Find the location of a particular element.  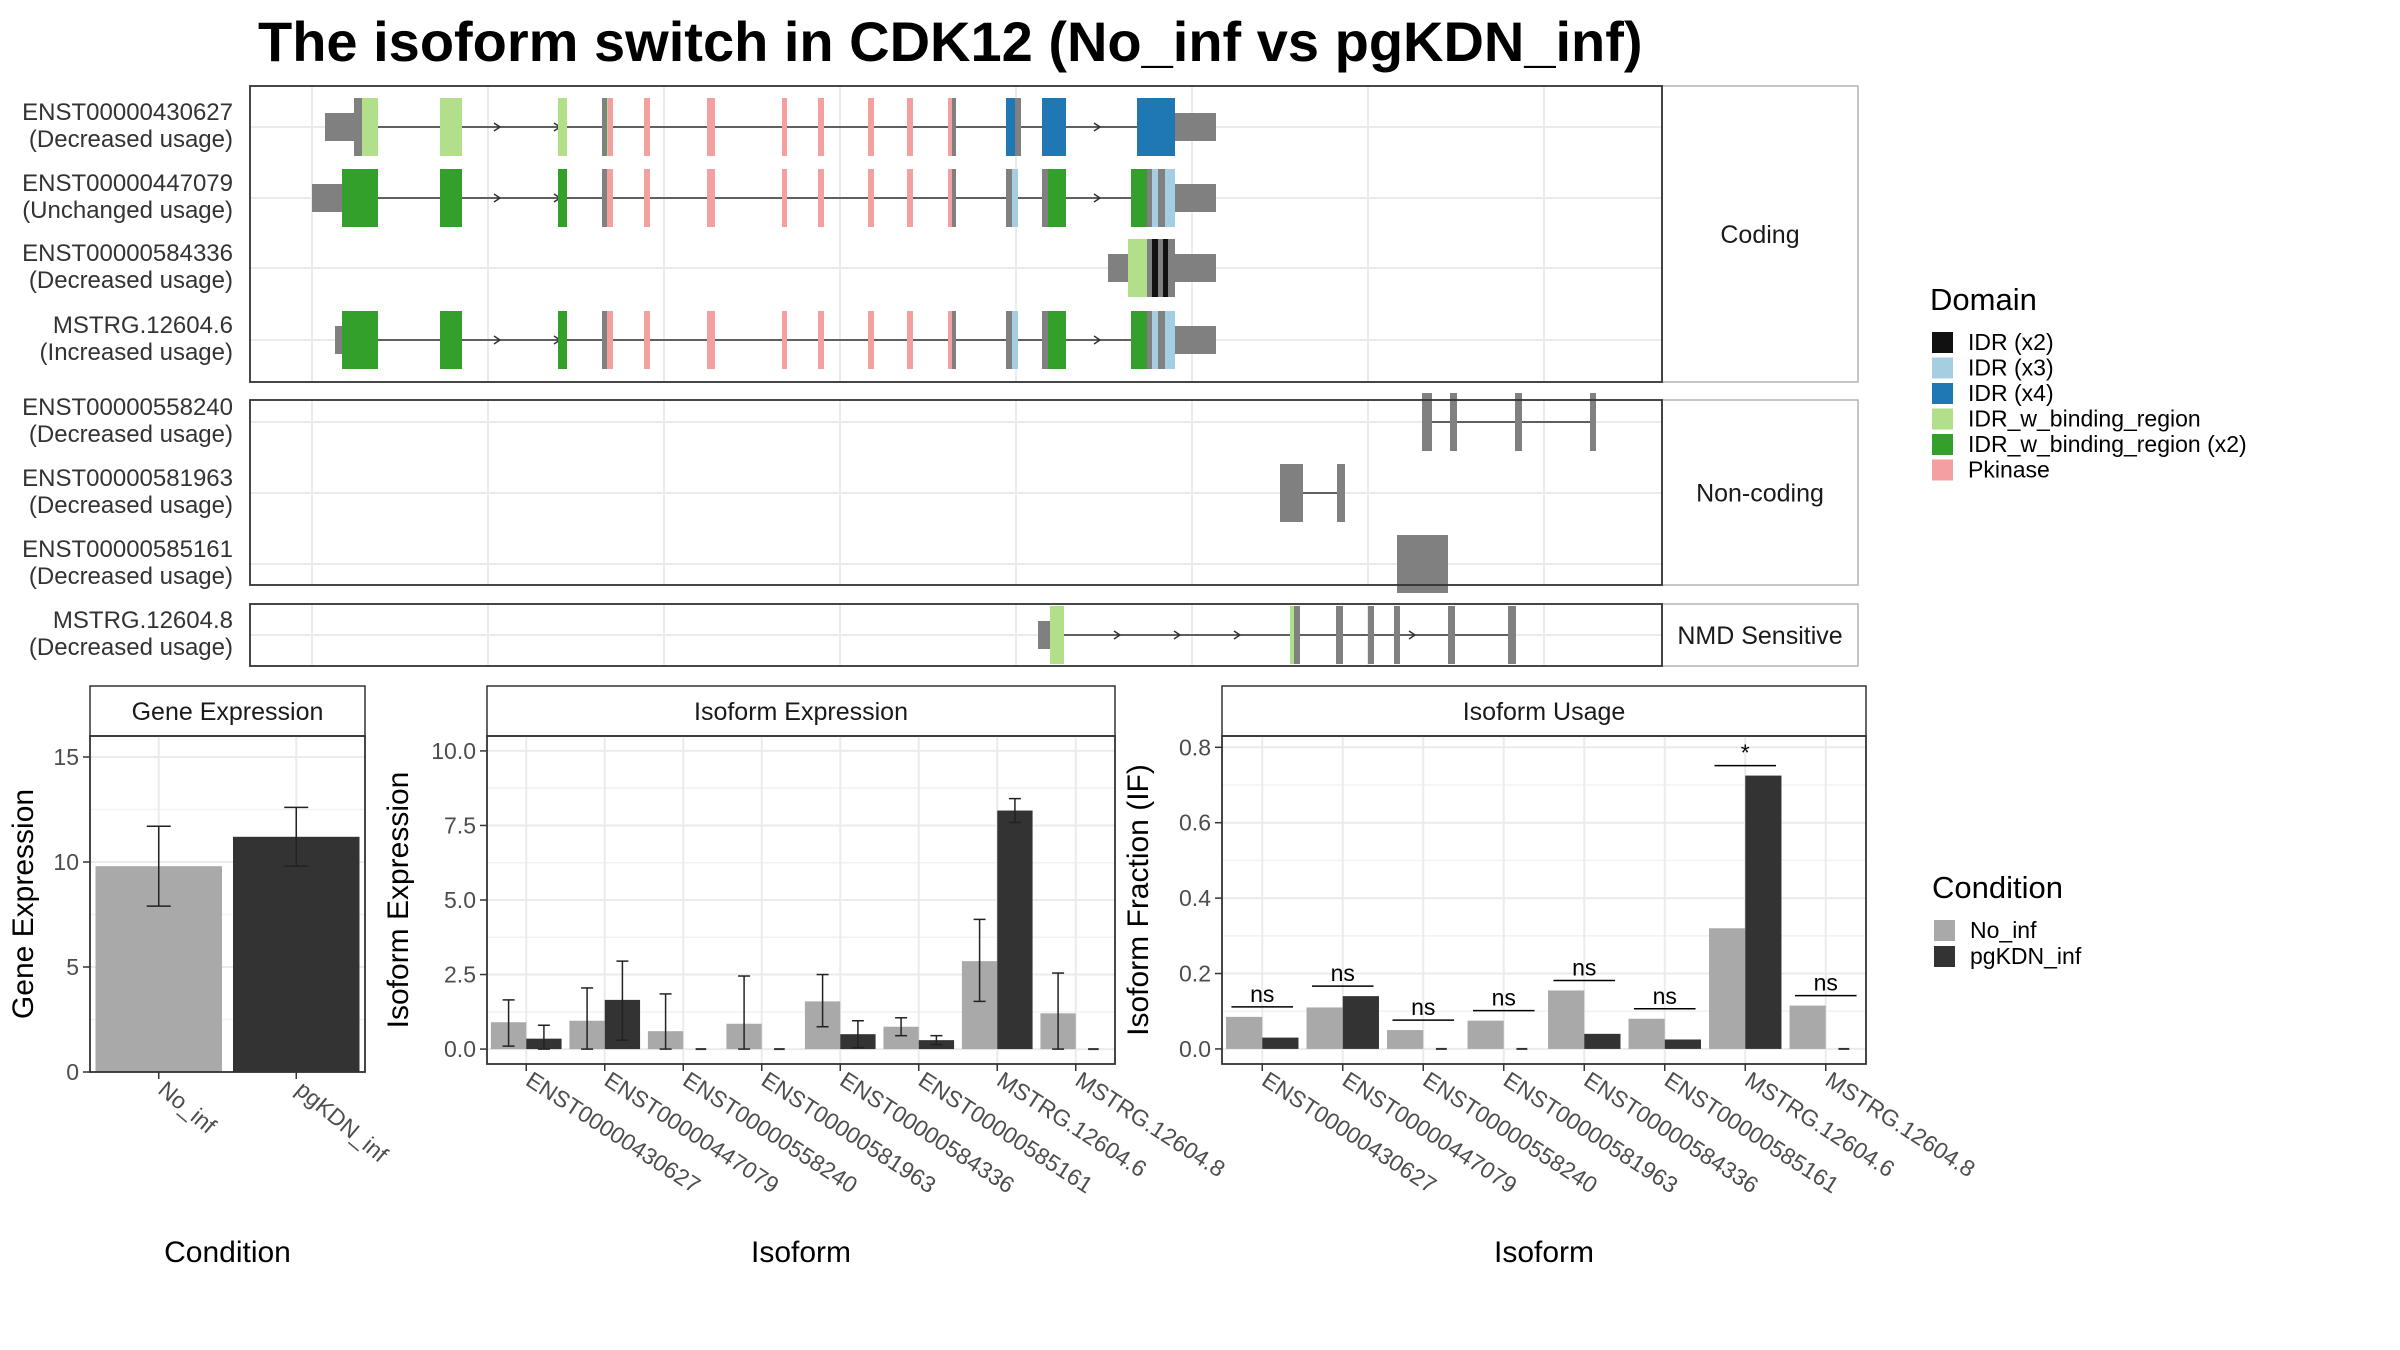

domain-legend-title: Domain is located at coordinates (1983, 299).